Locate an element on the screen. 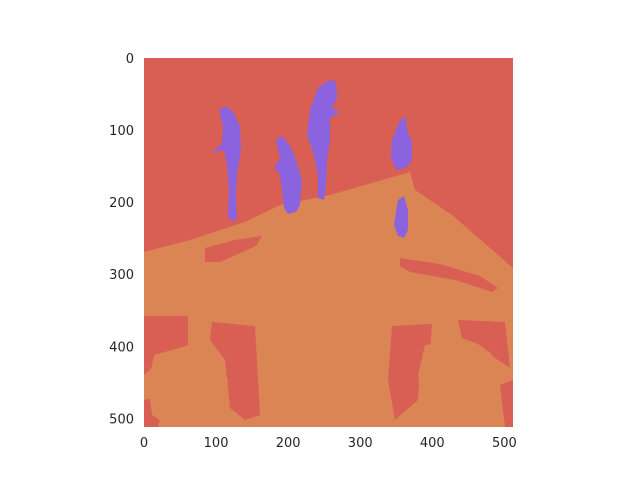 The width and height of the screenshot is (640, 480). y-tick-label: 0 is located at coordinates (130, 59).